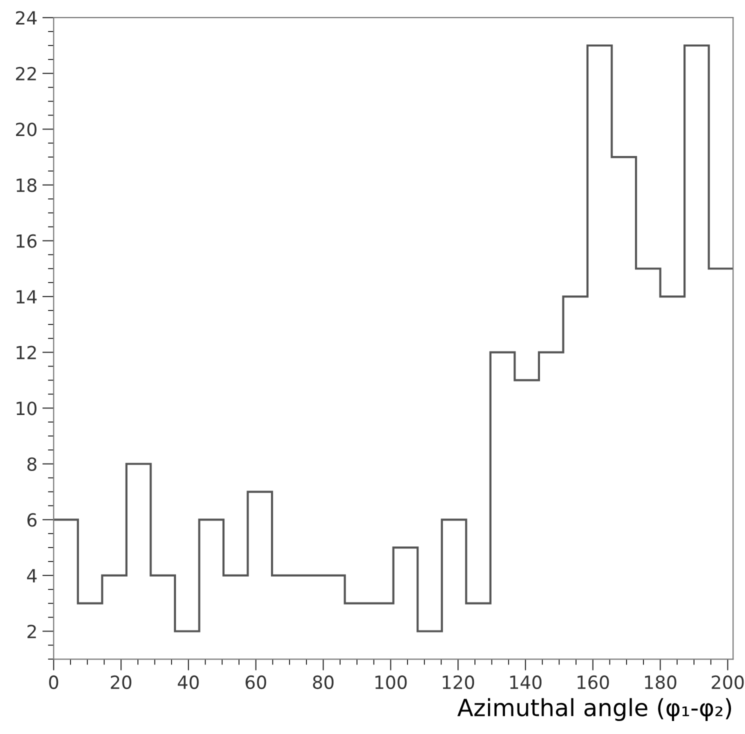 This screenshot has height=734, width=745. What do you see at coordinates (121, 682) in the screenshot?
I see `x-tick-label: 20` at bounding box center [121, 682].